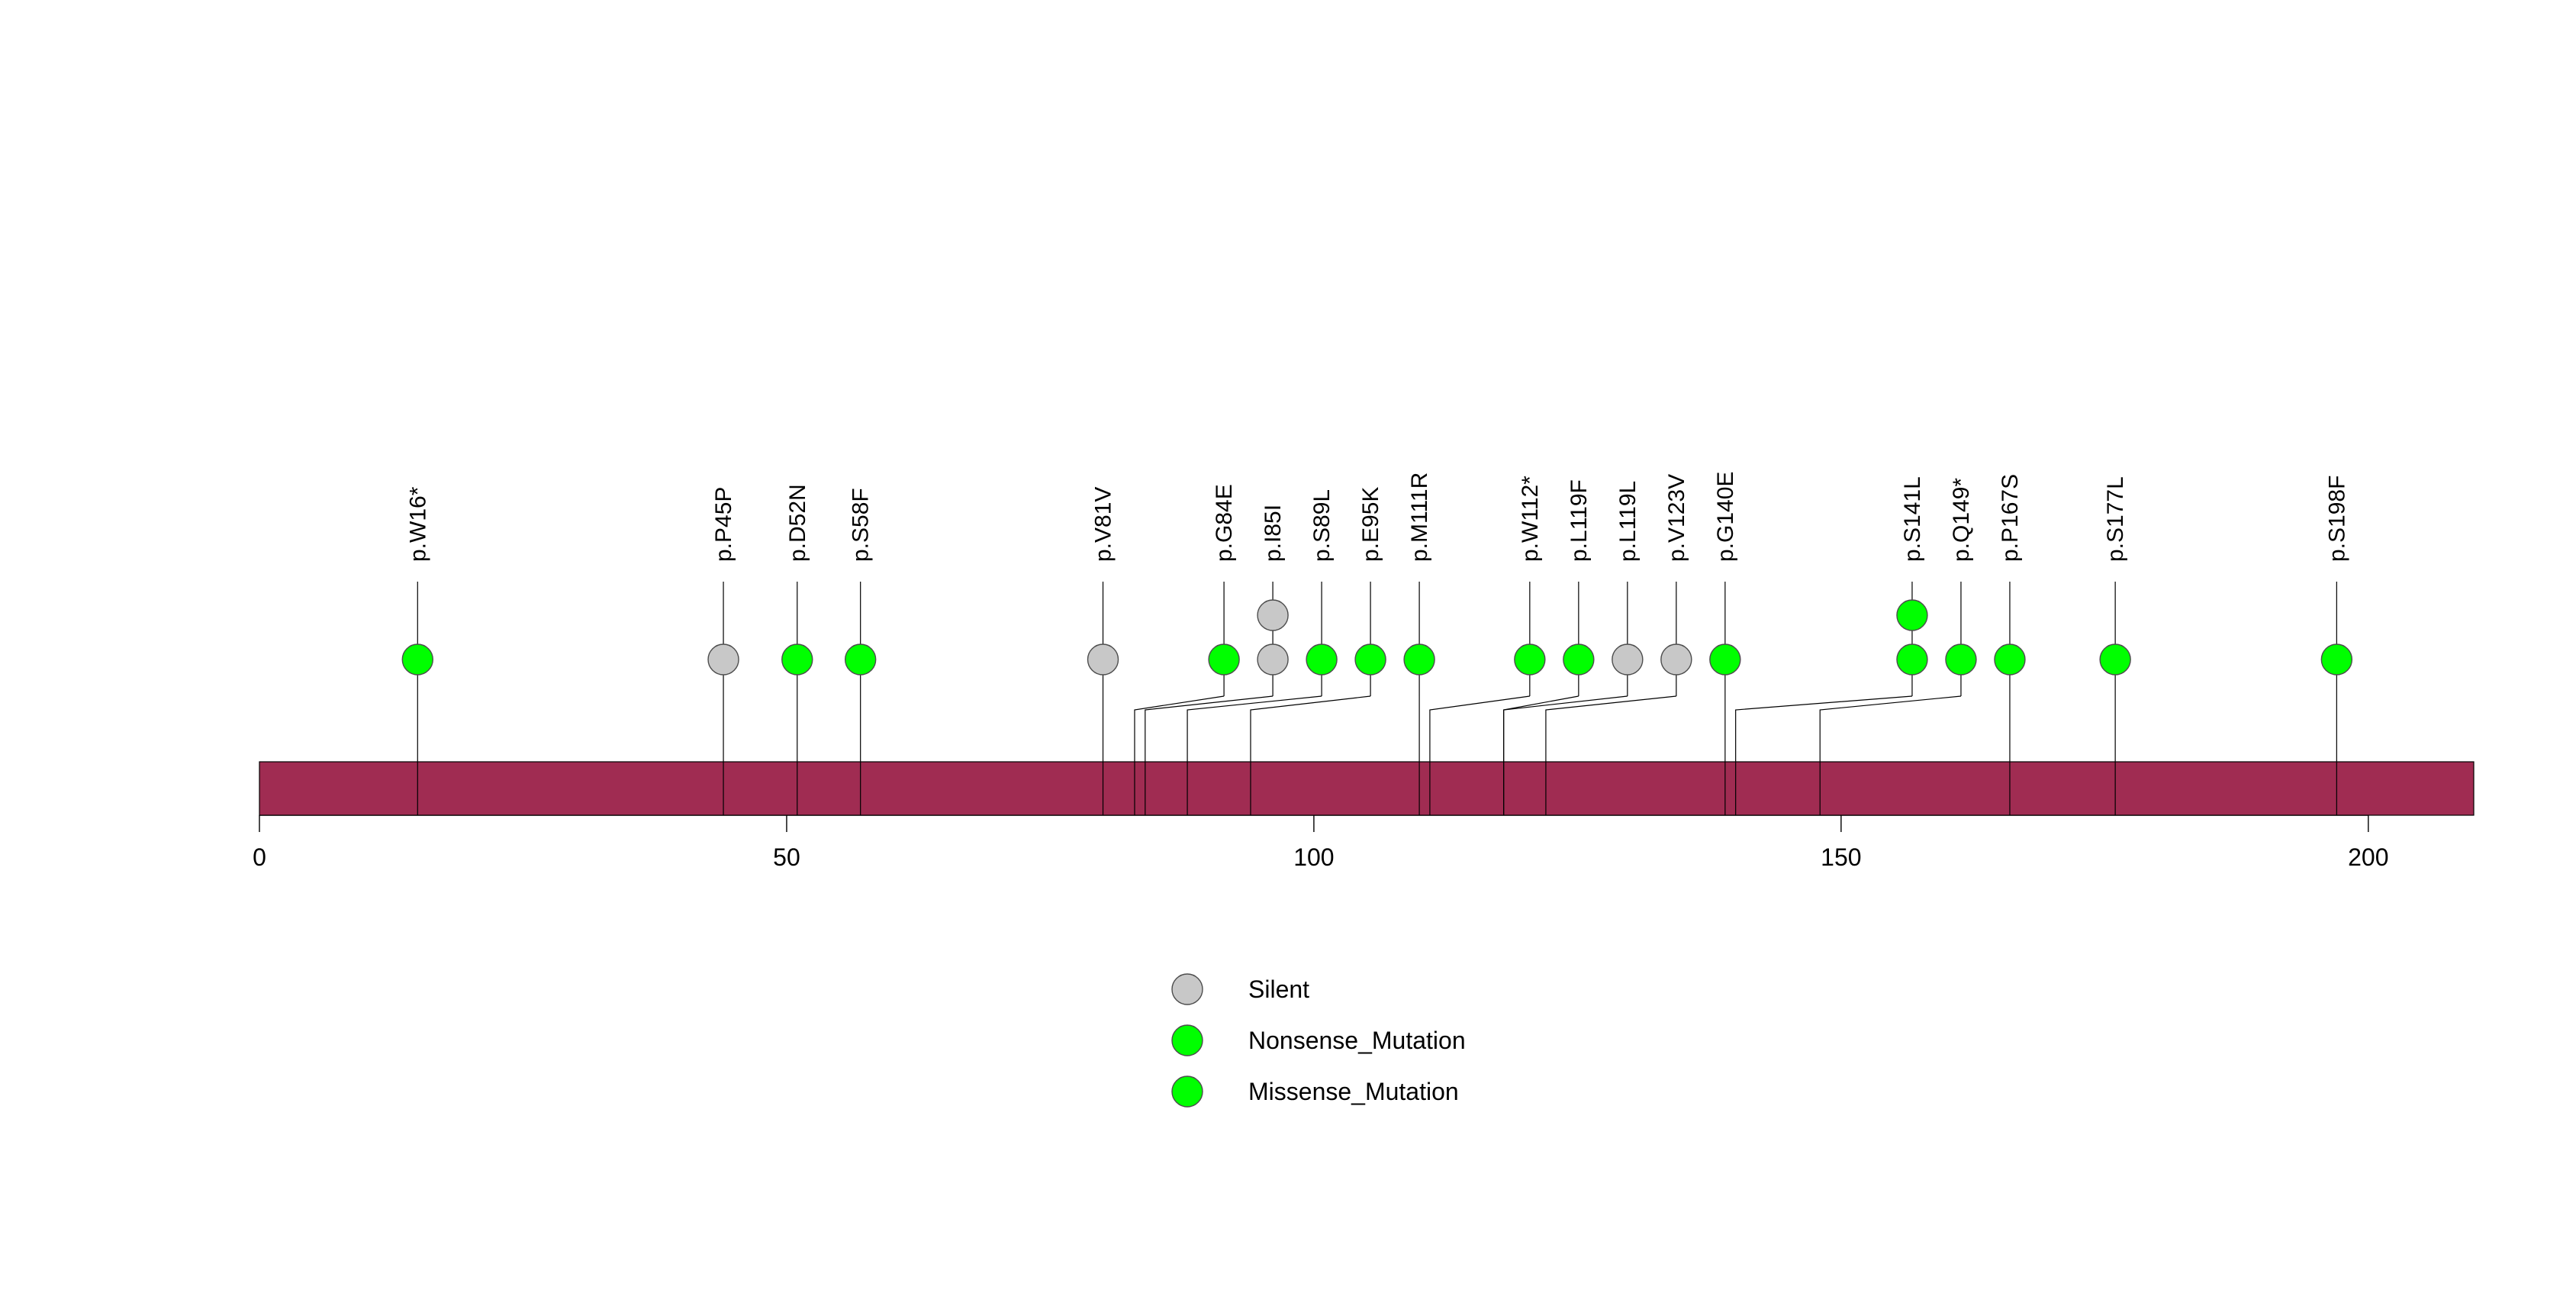  What do you see at coordinates (1628, 660) in the screenshot?
I see `point-p-l119l` at bounding box center [1628, 660].